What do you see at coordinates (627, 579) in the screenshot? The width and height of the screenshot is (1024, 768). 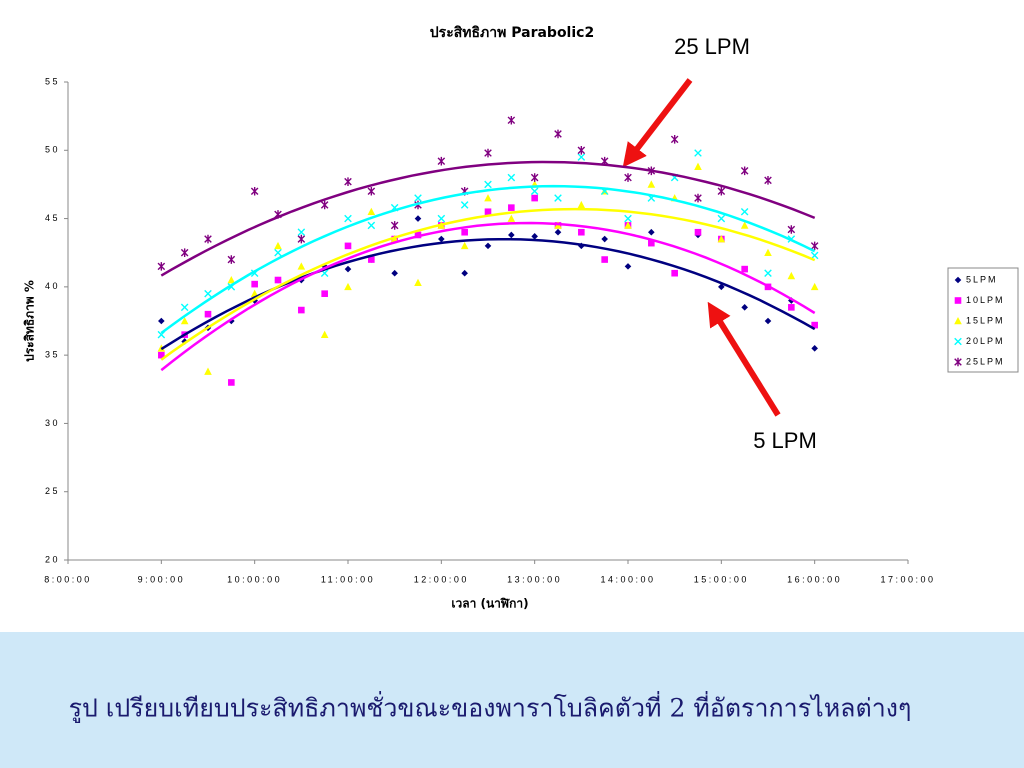 I see `x-tick-label: 14:00:00` at bounding box center [627, 579].